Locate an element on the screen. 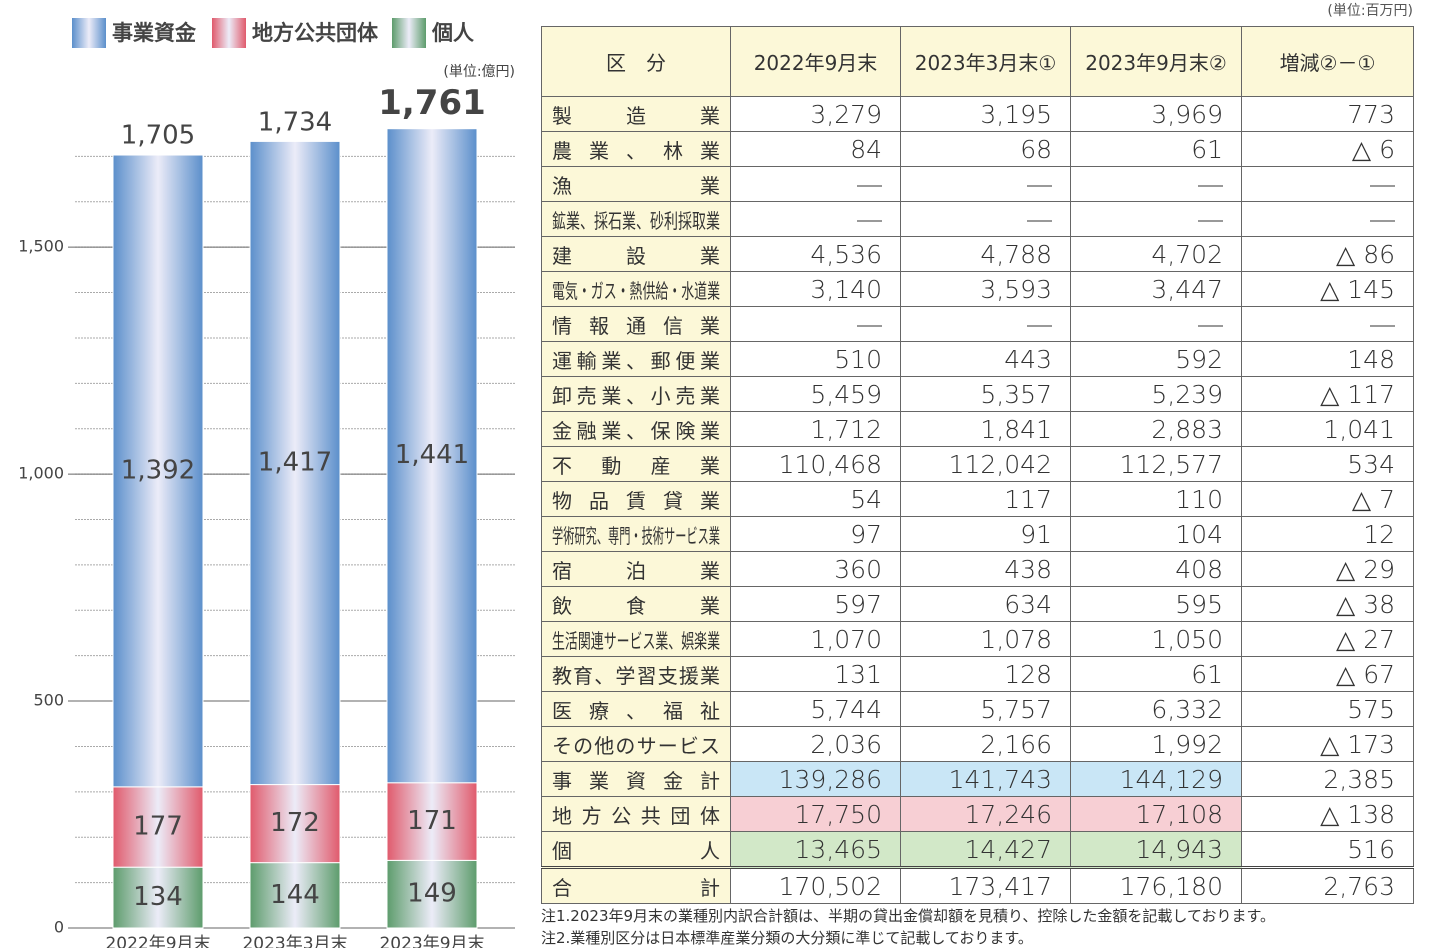 Image resolution: width=1449 pixels, height=949 pixels. header-cell: 2022年9月末 is located at coordinates (815, 61).